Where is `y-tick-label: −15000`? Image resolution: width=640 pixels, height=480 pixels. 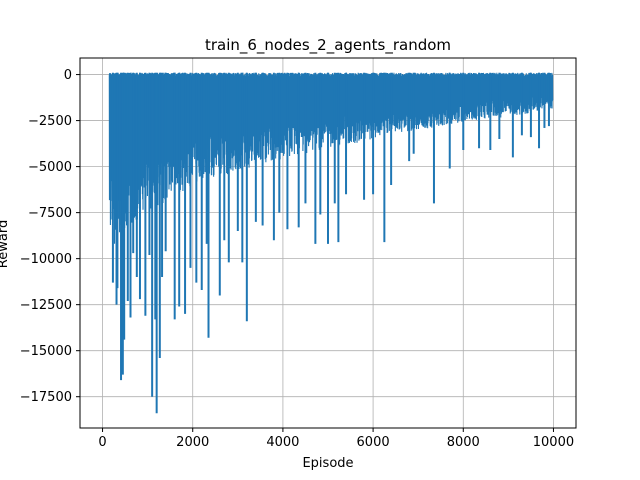 y-tick-label: −15000 is located at coordinates (46, 351).